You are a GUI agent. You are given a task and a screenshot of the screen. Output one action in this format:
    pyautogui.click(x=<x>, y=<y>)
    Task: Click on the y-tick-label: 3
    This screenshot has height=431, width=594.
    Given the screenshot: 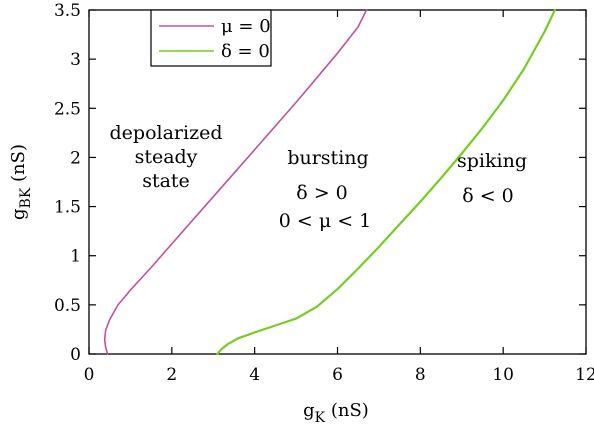 What is the action you would take?
    pyautogui.click(x=75, y=60)
    